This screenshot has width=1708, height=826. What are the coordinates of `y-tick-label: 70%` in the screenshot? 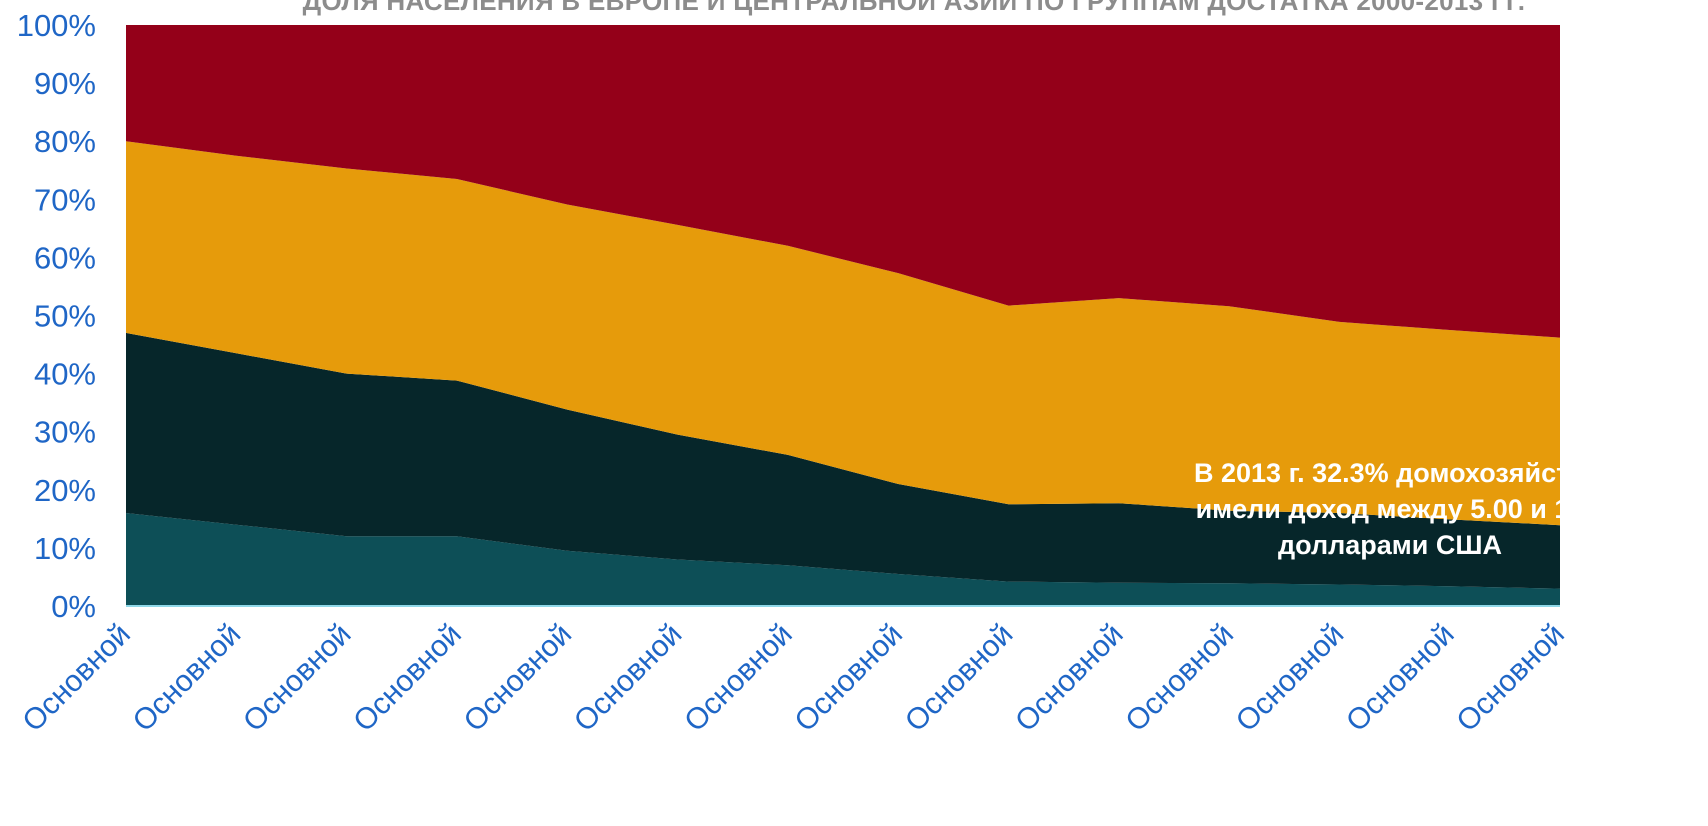 It's located at (65, 199).